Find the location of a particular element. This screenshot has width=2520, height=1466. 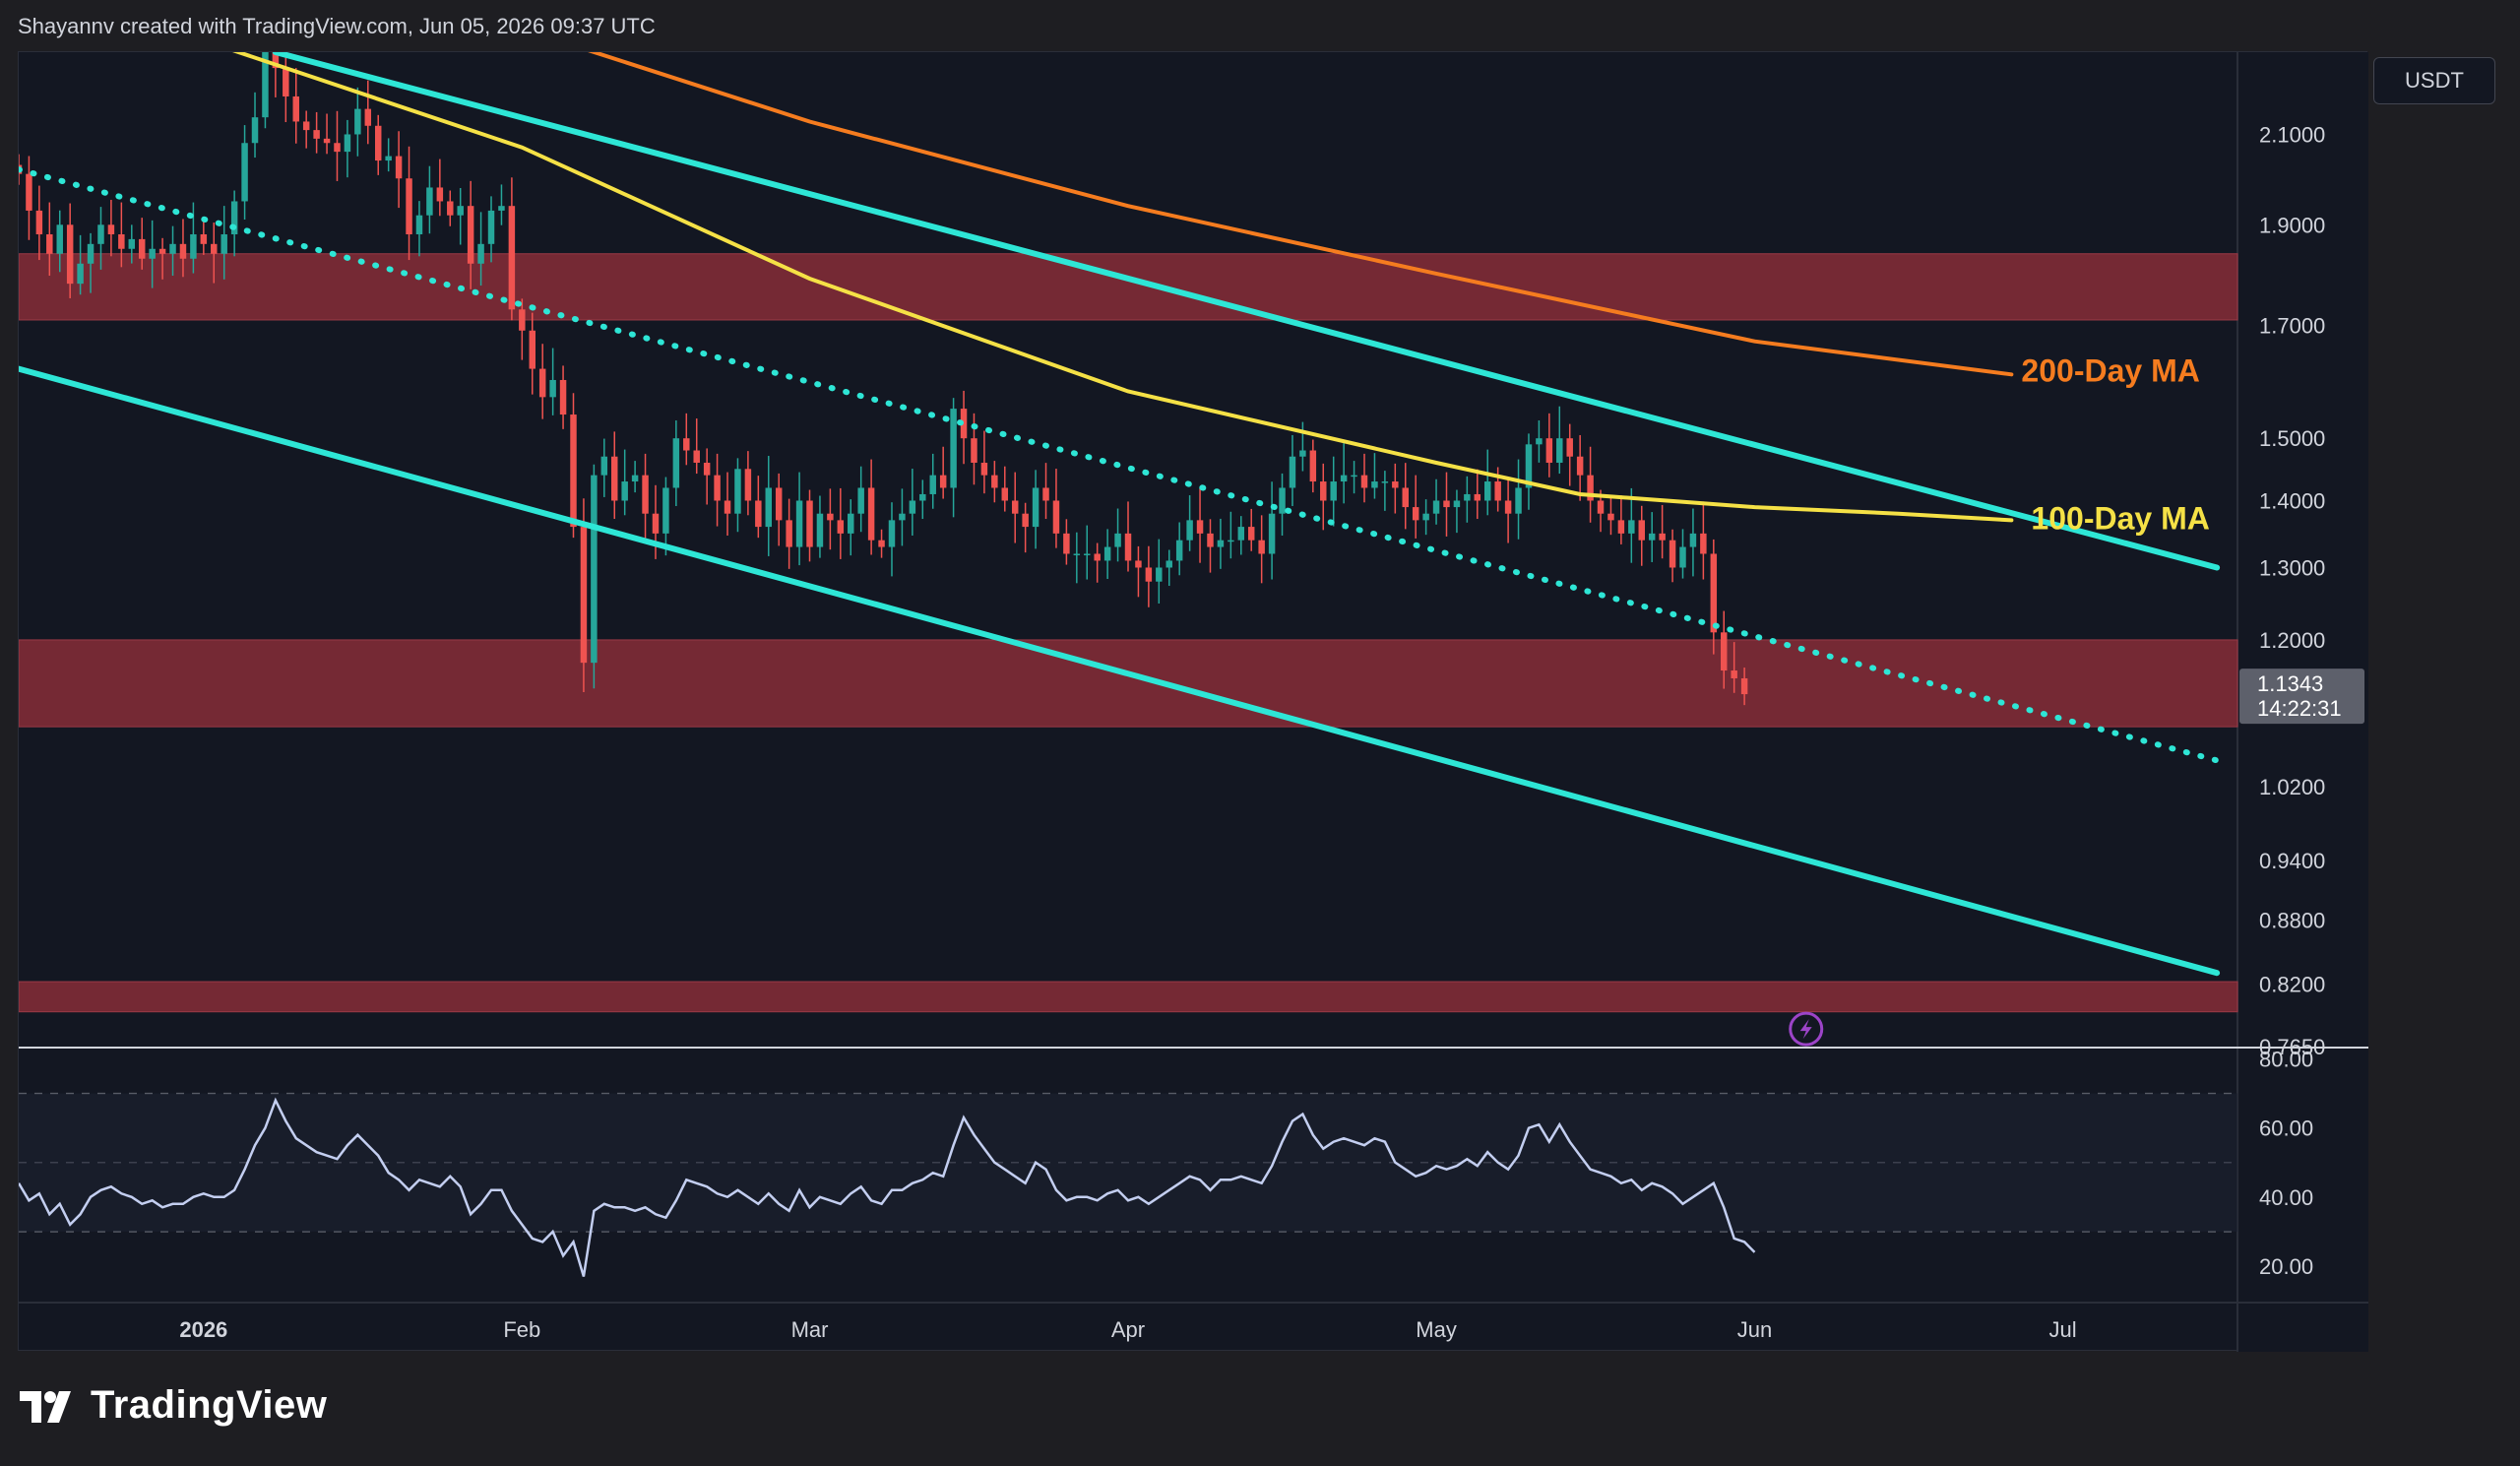

rsi-line is located at coordinates (887, 1187).